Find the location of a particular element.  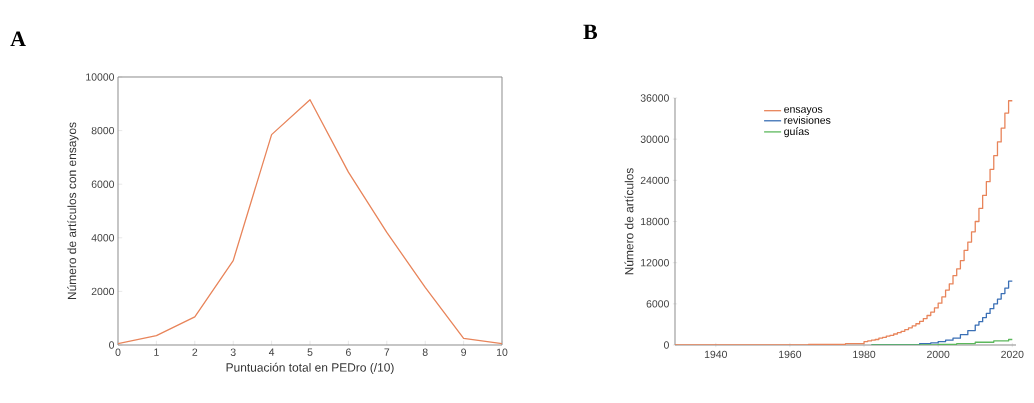

legend-label: ensayos is located at coordinates (803, 111).